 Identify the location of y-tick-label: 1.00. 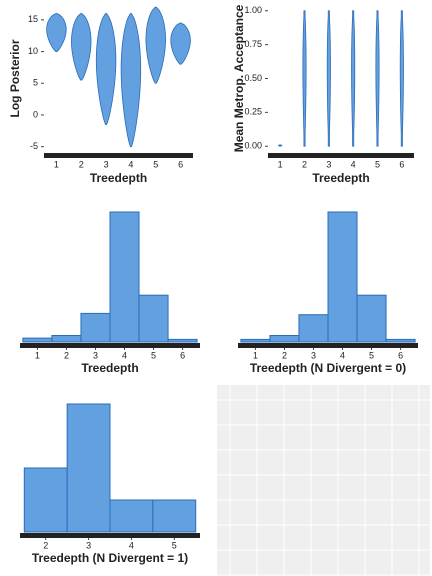
(253, 10).